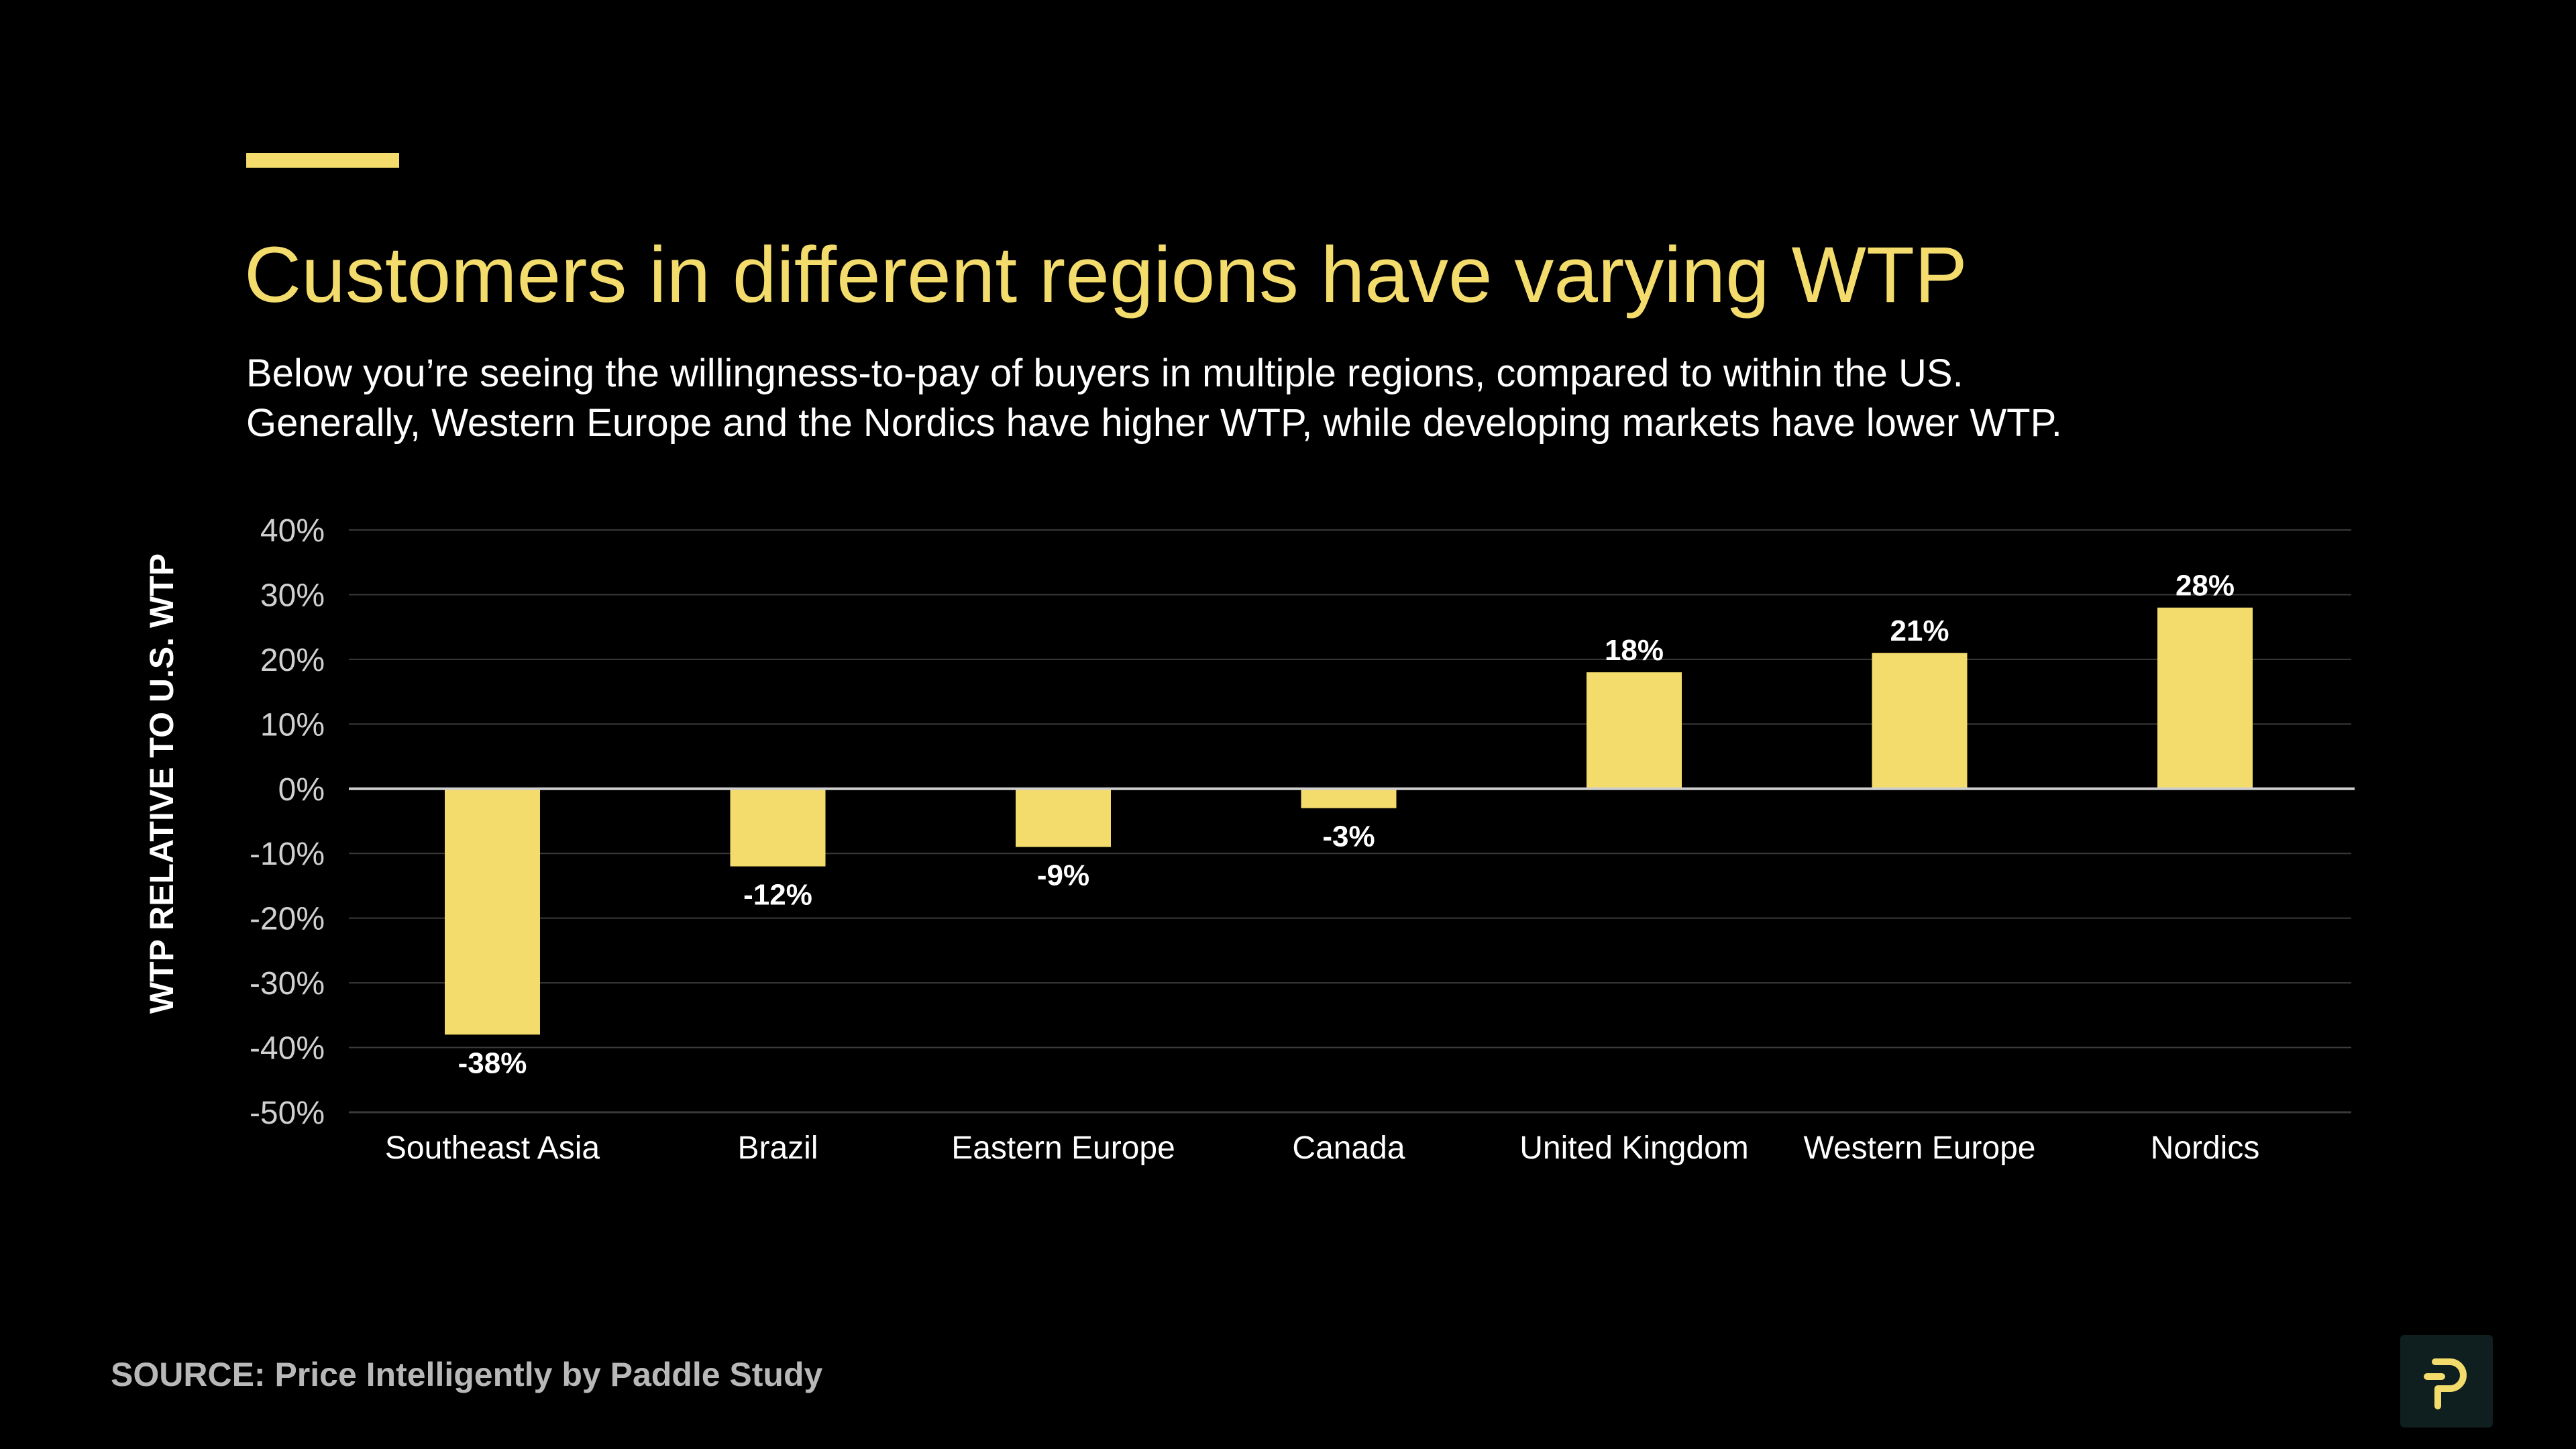 The height and width of the screenshot is (1449, 2576). I want to click on bar-united-kingdom, so click(1634, 730).